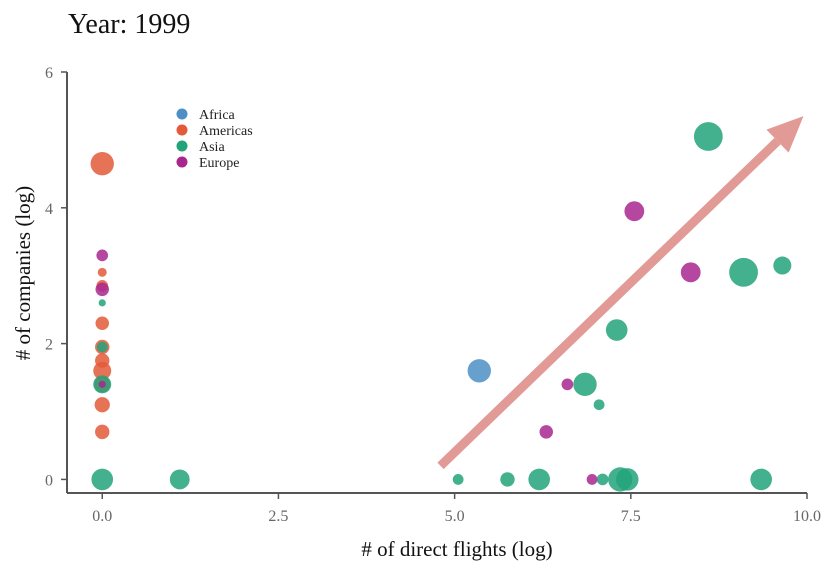  What do you see at coordinates (226, 131) in the screenshot?
I see `legend-label-americas: Americas` at bounding box center [226, 131].